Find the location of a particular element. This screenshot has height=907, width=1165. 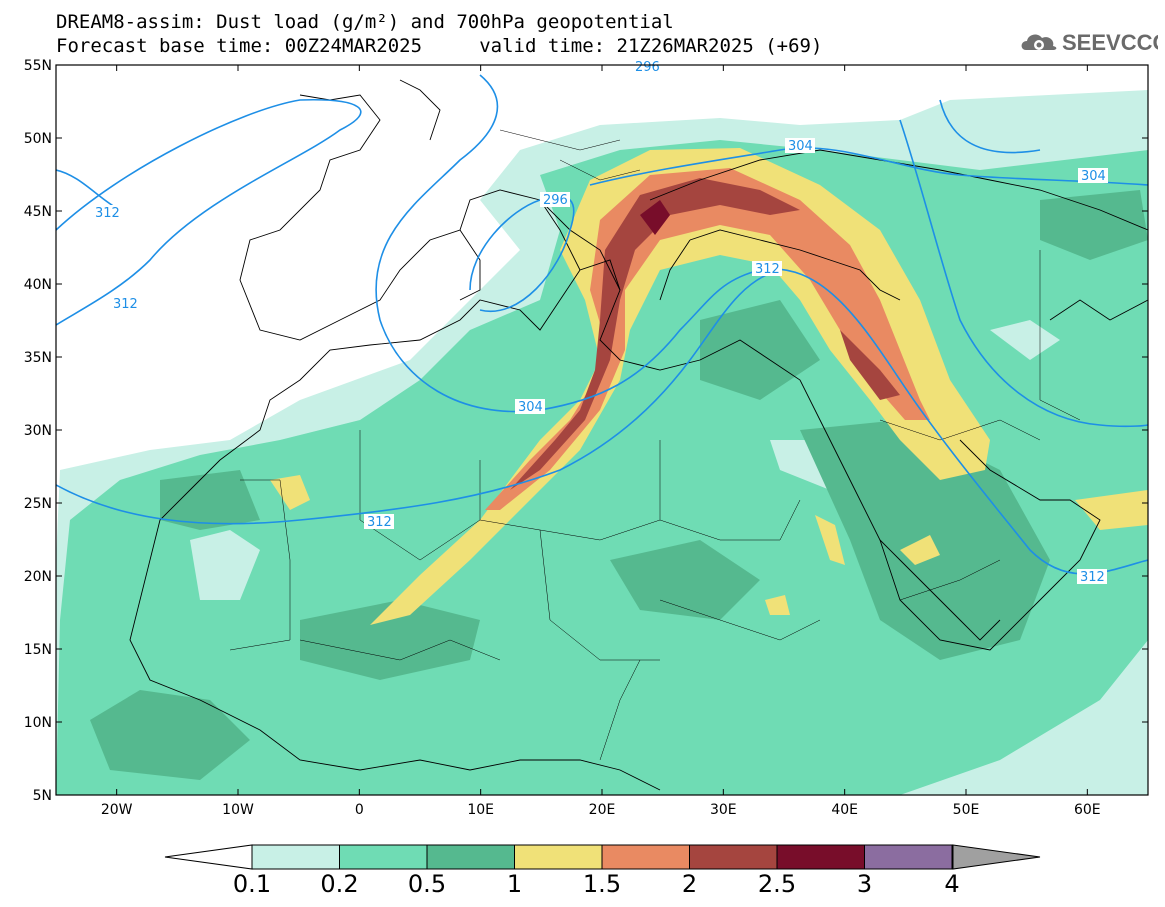

lat-tick-label: 30N is located at coordinates (38, 431).